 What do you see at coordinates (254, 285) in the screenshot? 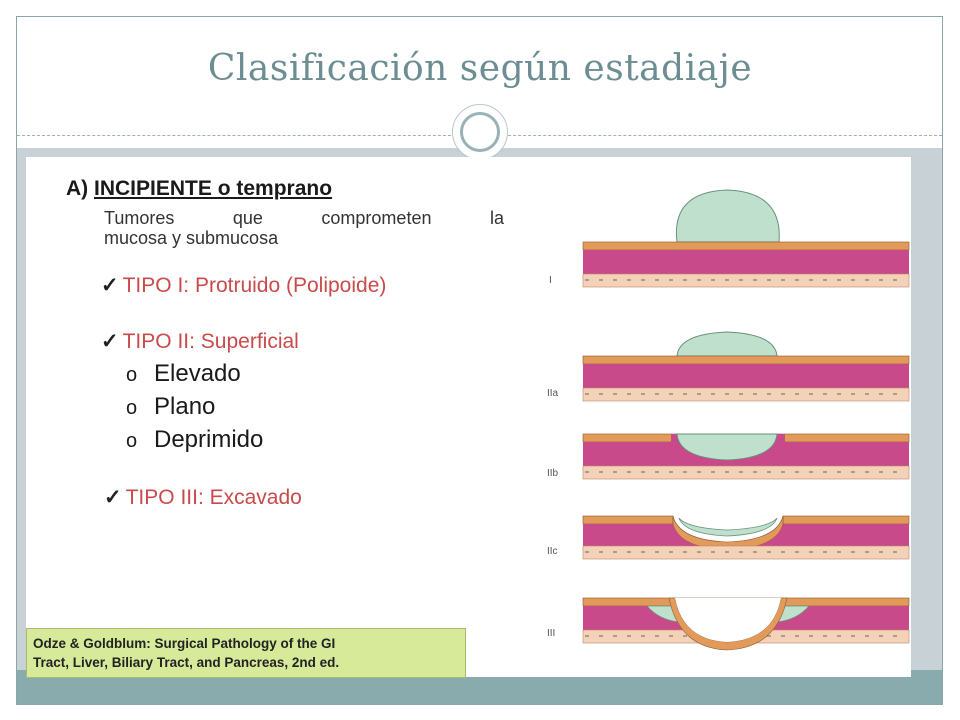
I see `type-label: TIPO I: Protruido (Polipoide)` at bounding box center [254, 285].